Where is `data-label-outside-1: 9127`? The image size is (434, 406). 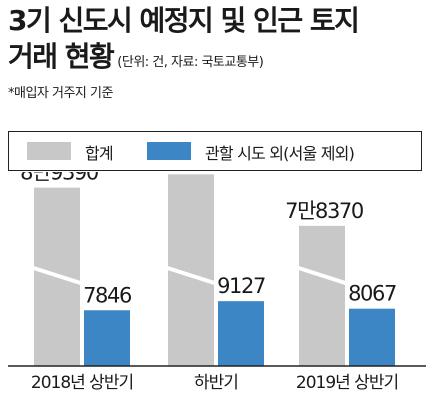 data-label-outside-1: 9127 is located at coordinates (241, 286).